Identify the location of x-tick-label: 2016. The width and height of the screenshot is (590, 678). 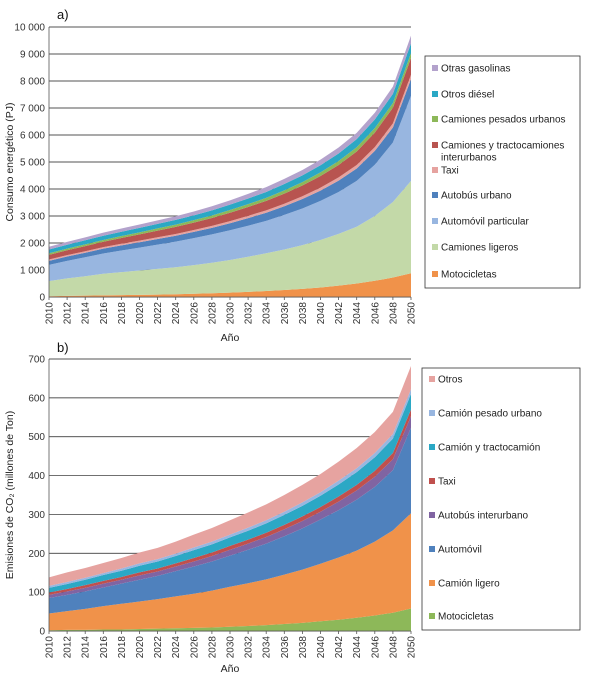
(104, 313).